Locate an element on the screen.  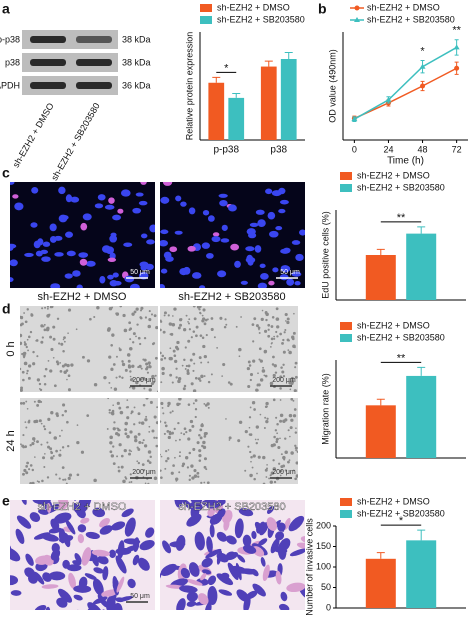
legend-swatch is located at coordinates (346, 338).